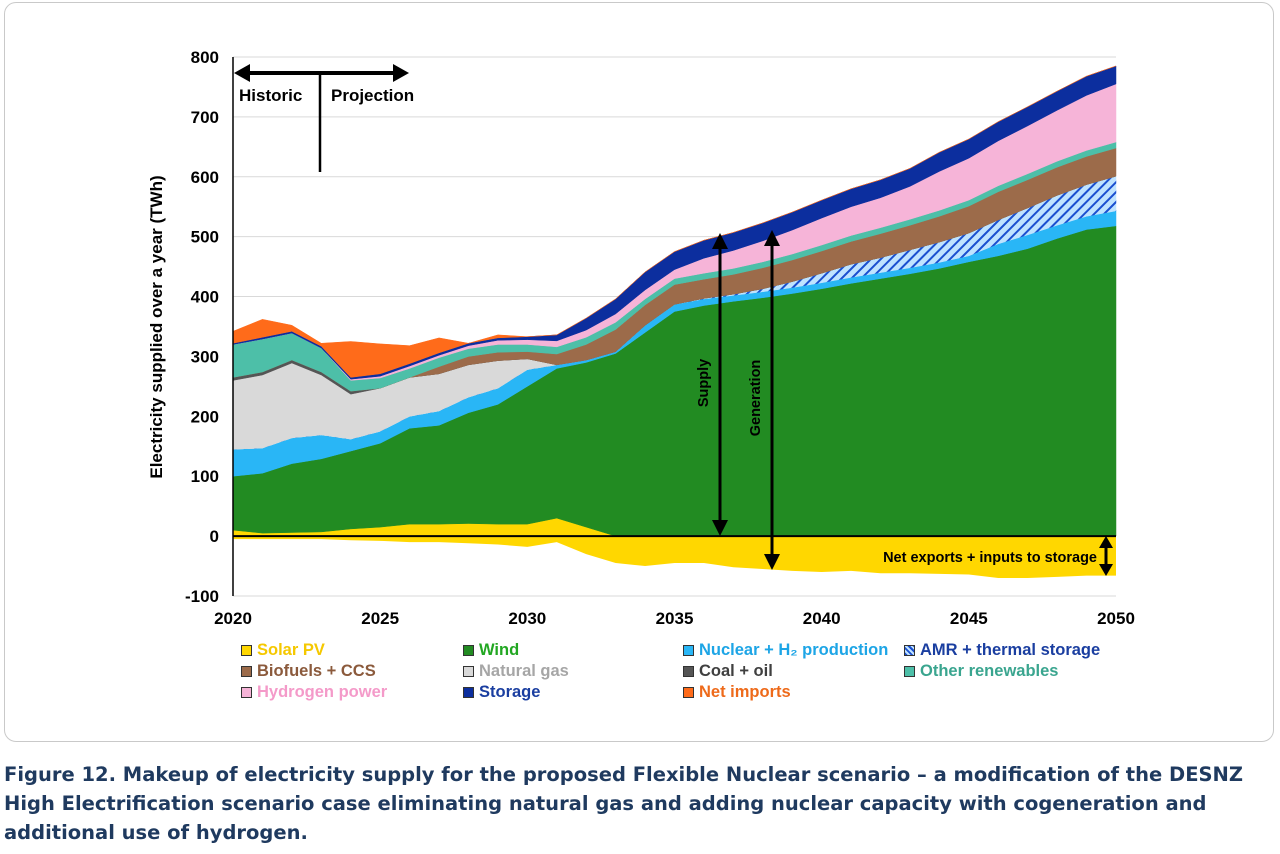 The image size is (1280, 854). I want to click on generation-label: Generation, so click(756, 398).